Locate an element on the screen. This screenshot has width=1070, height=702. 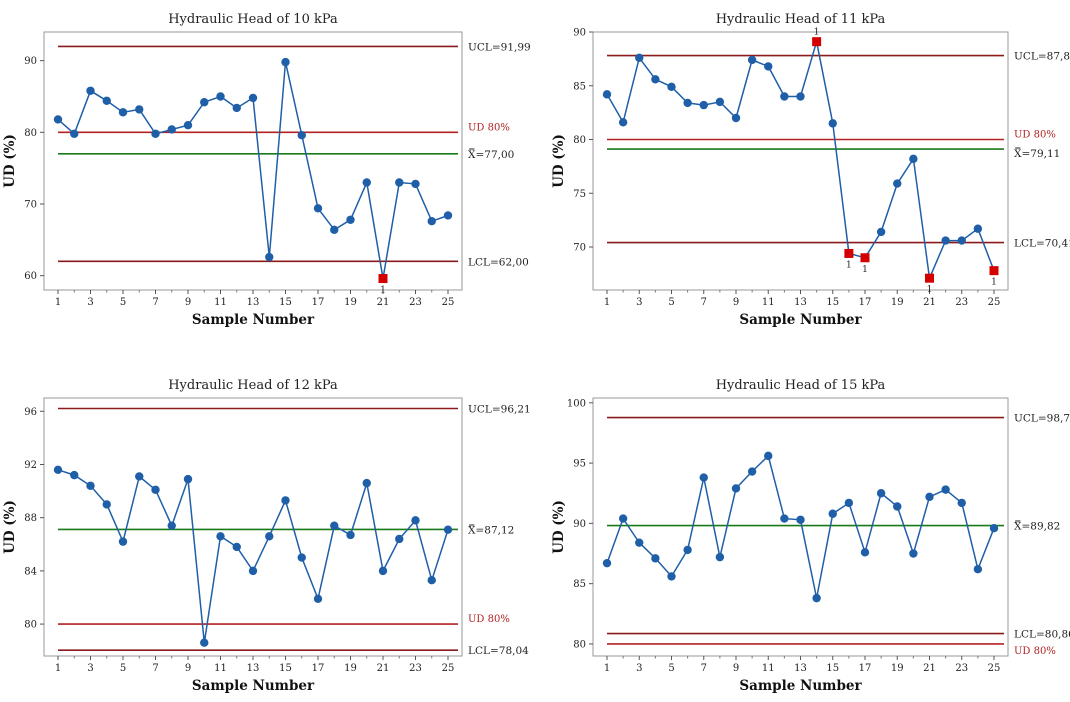
x-tick-label: 9 is located at coordinates (188, 668).